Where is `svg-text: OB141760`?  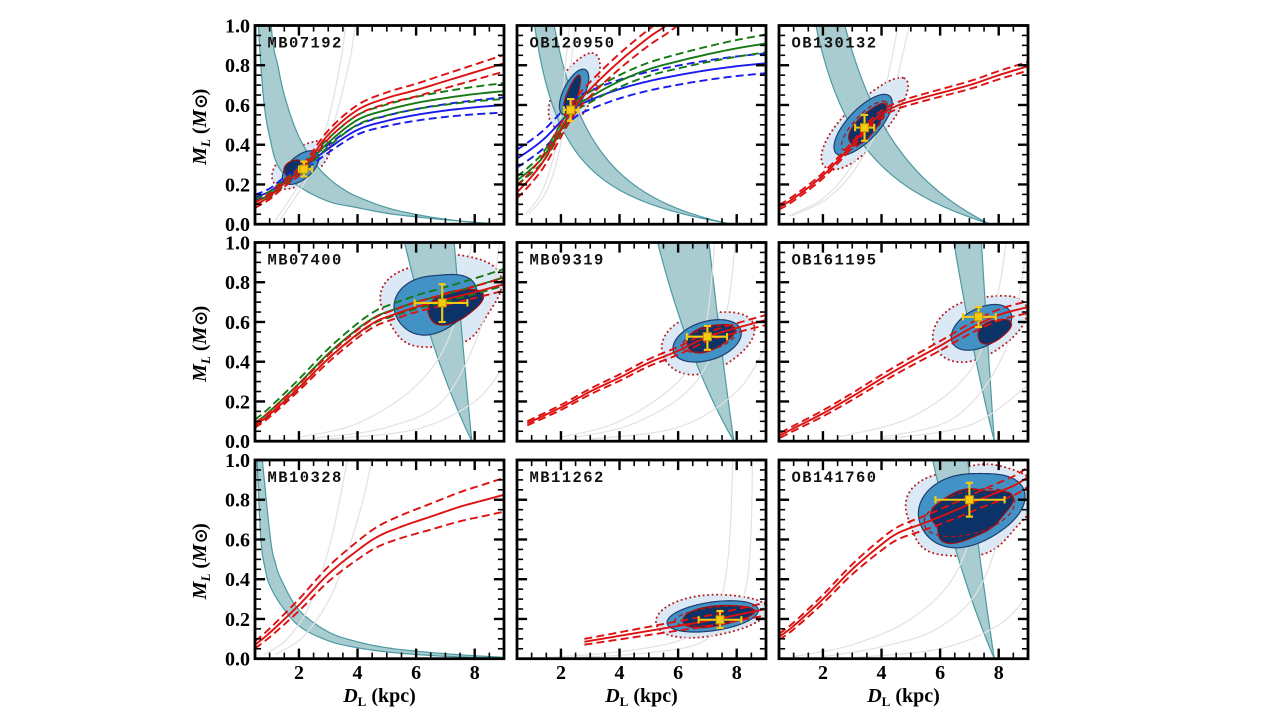 svg-text: OB141760 is located at coordinates (835, 478).